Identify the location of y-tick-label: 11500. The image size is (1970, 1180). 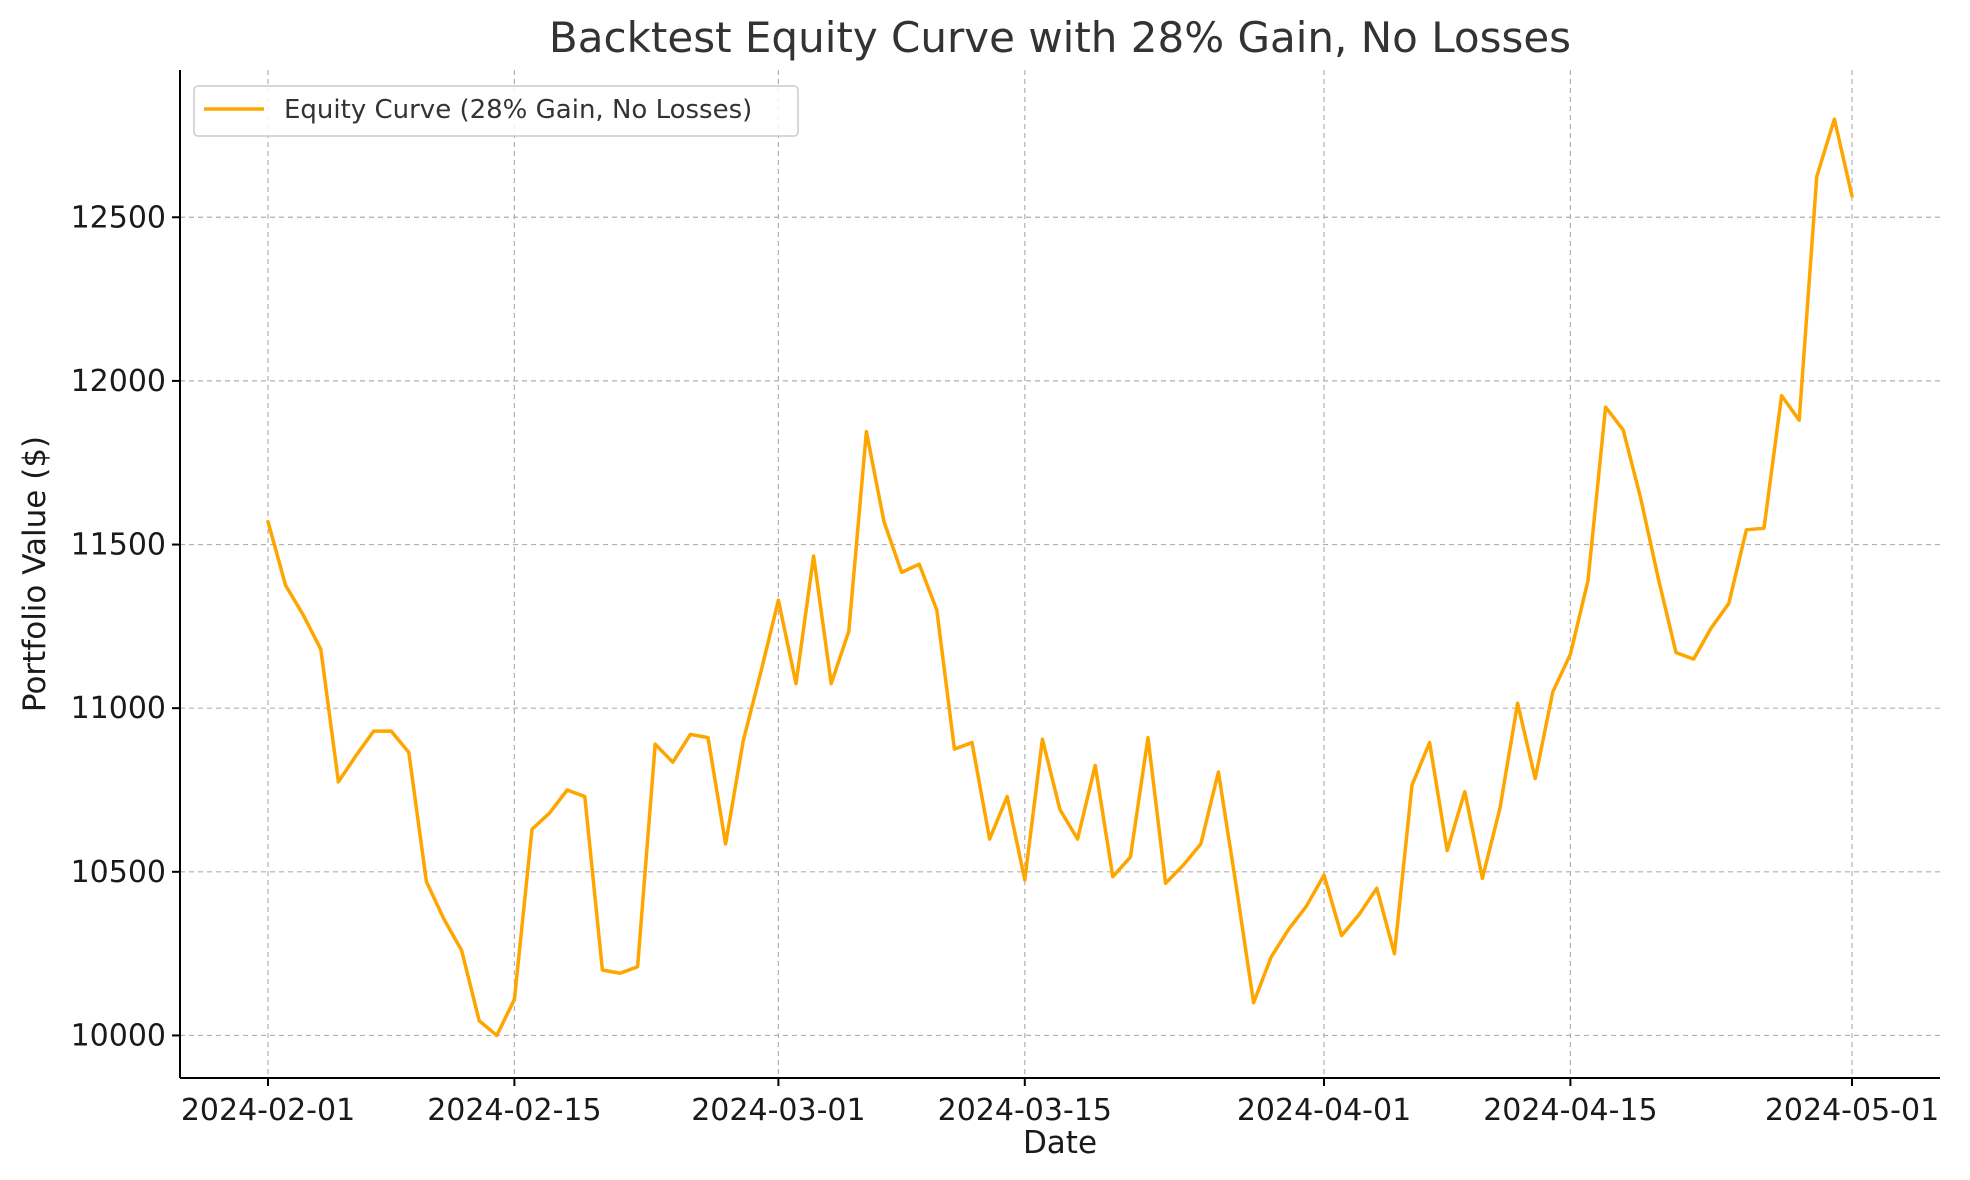
(118, 545).